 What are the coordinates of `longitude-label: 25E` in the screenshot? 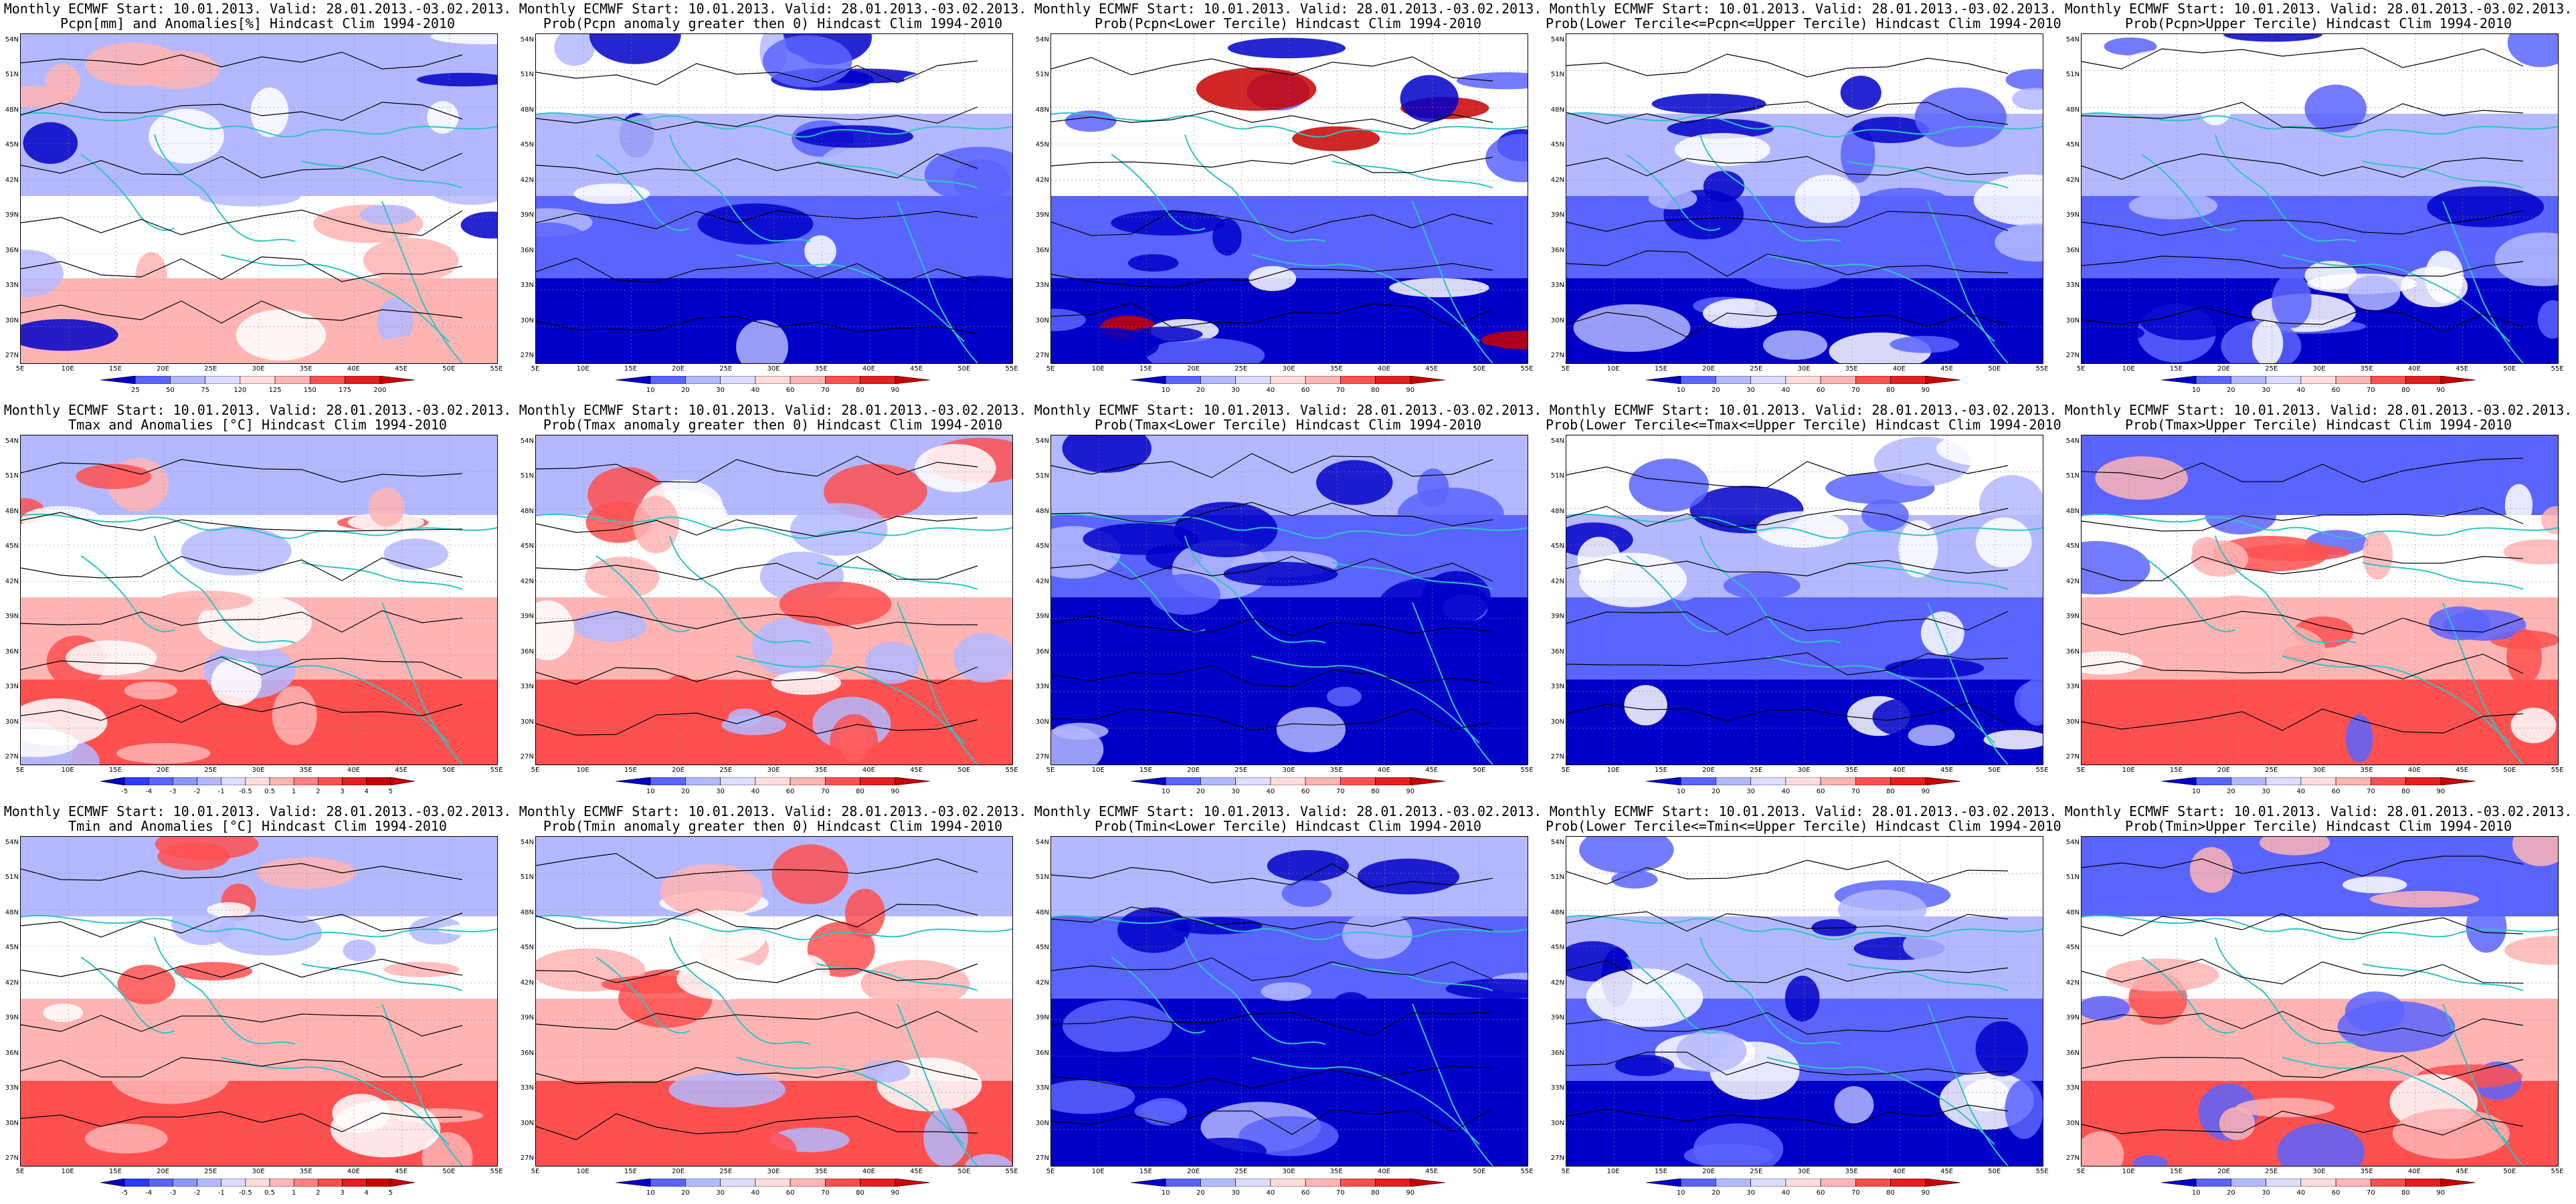 It's located at (2271, 1171).